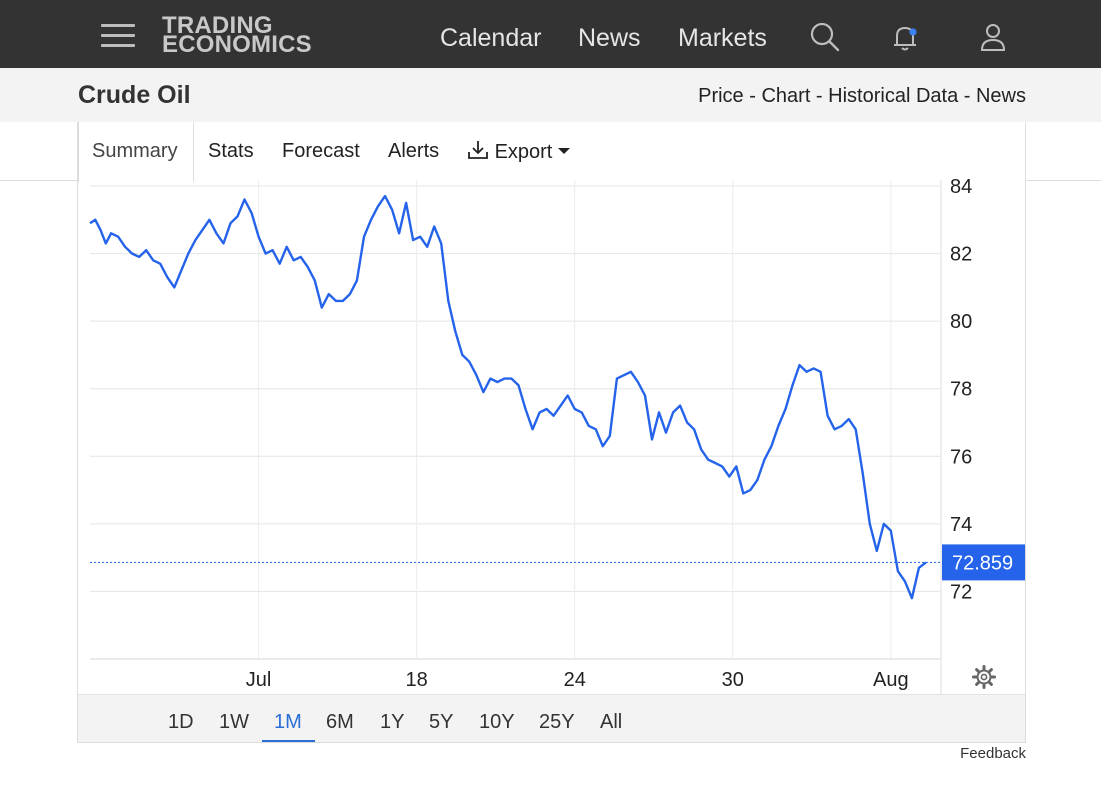 This screenshot has height=790, width=1101. What do you see at coordinates (557, 722) in the screenshot?
I see `range-25y: 25Y` at bounding box center [557, 722].